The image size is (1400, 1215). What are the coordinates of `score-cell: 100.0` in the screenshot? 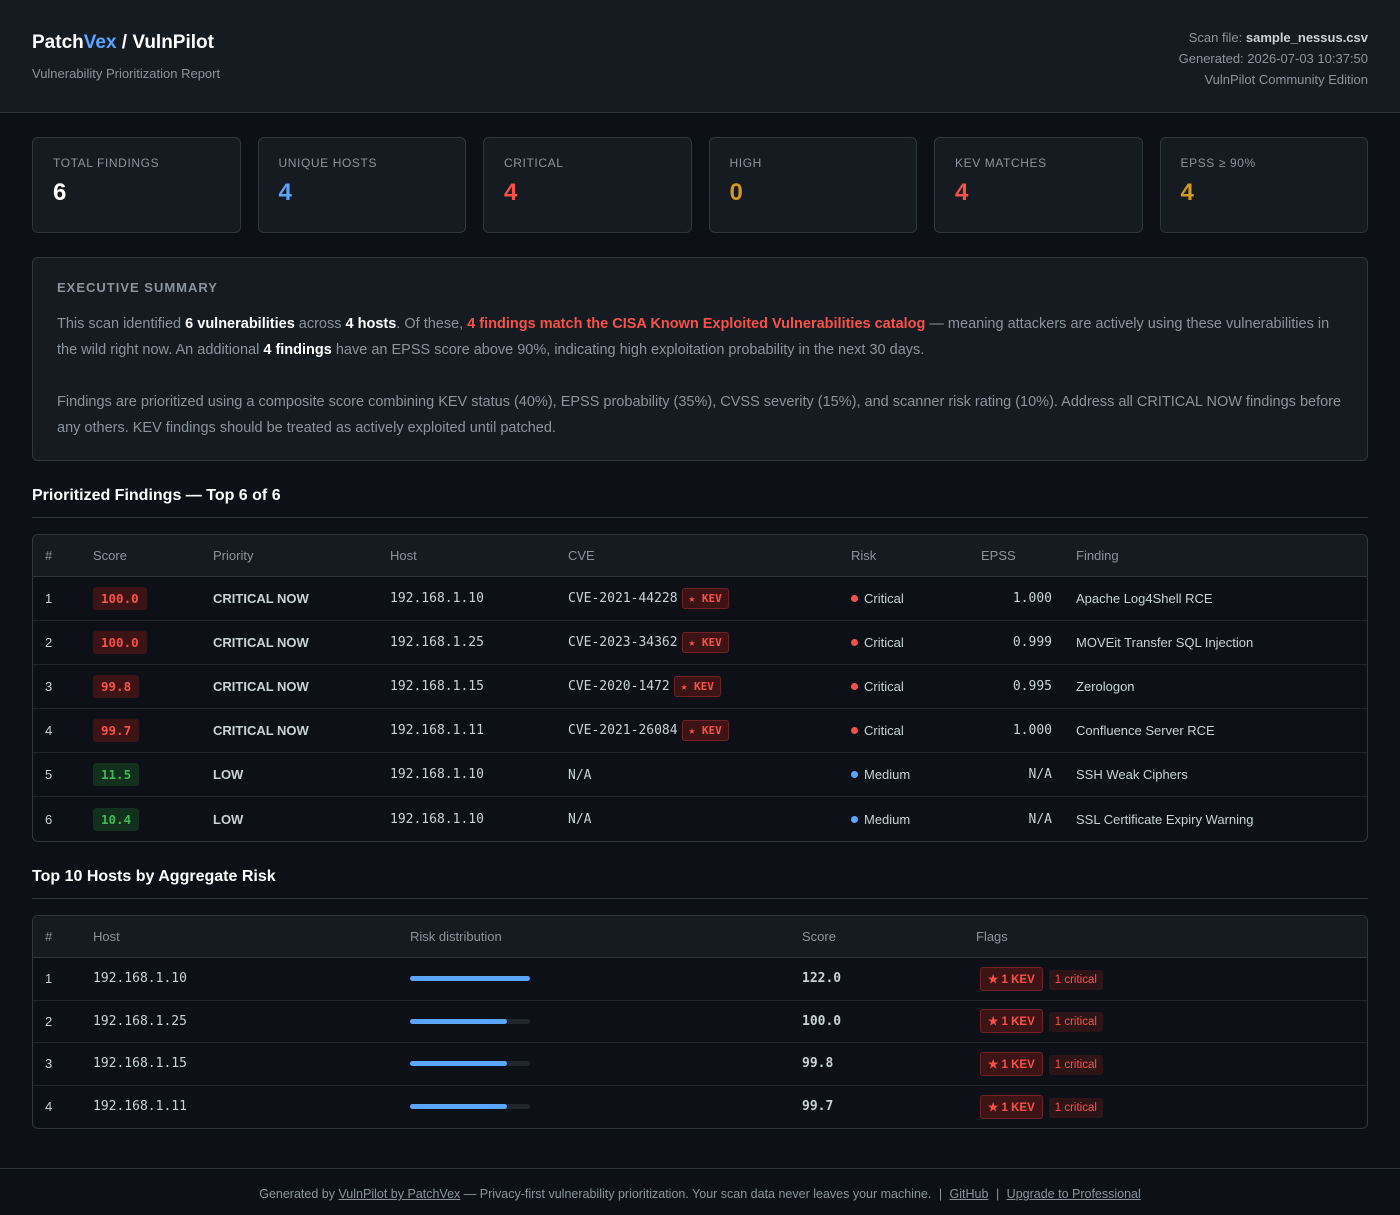 It's located at (141, 599).